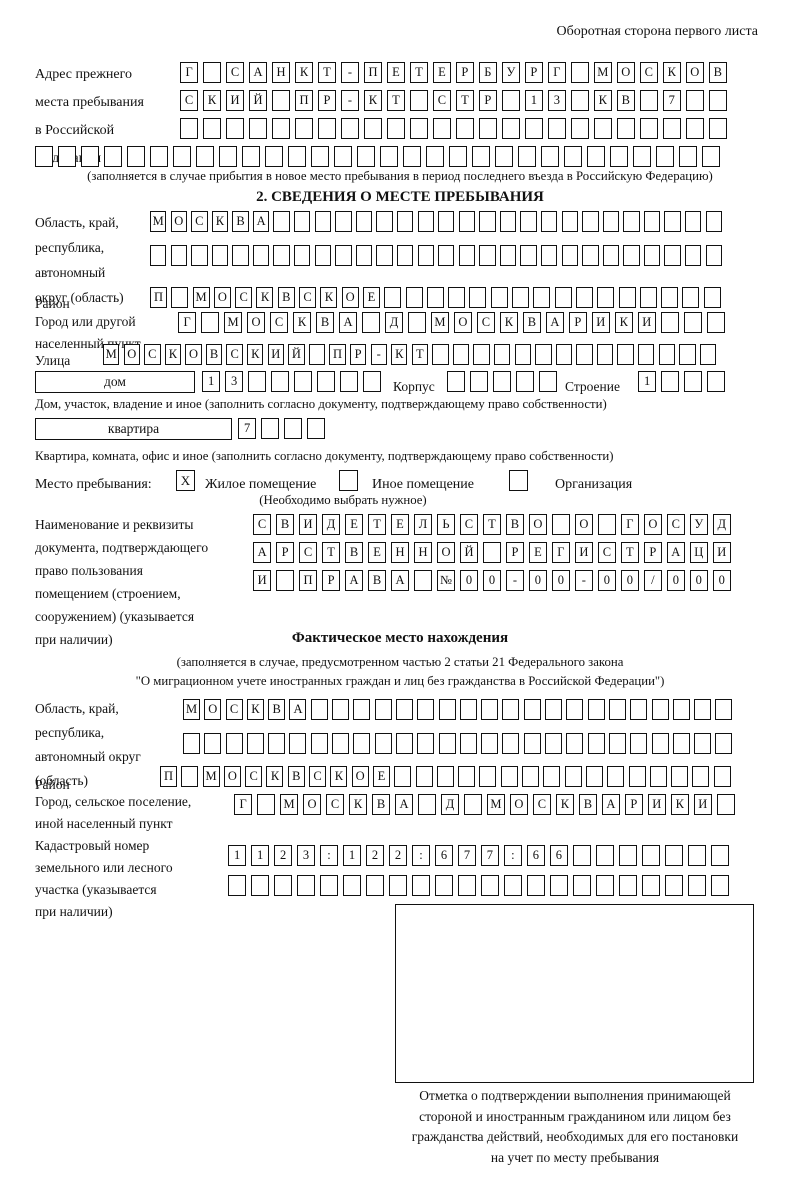 The image size is (800, 1180). I want to click on char-cell: В, so click(625, 100).